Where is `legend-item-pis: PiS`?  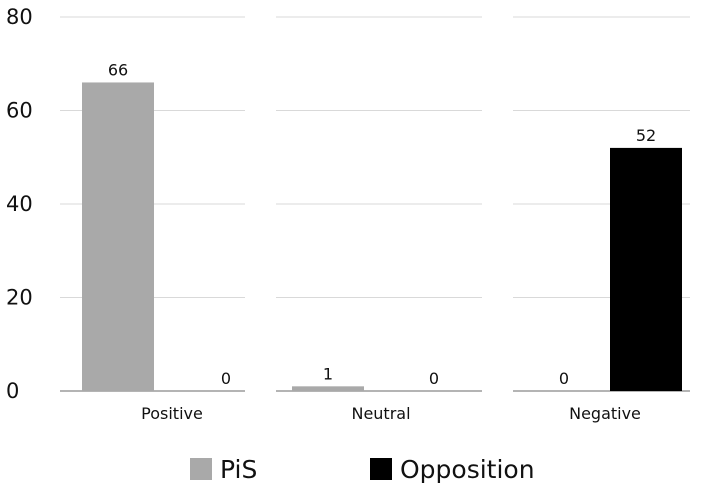 legend-item-pis: PiS is located at coordinates (223, 469).